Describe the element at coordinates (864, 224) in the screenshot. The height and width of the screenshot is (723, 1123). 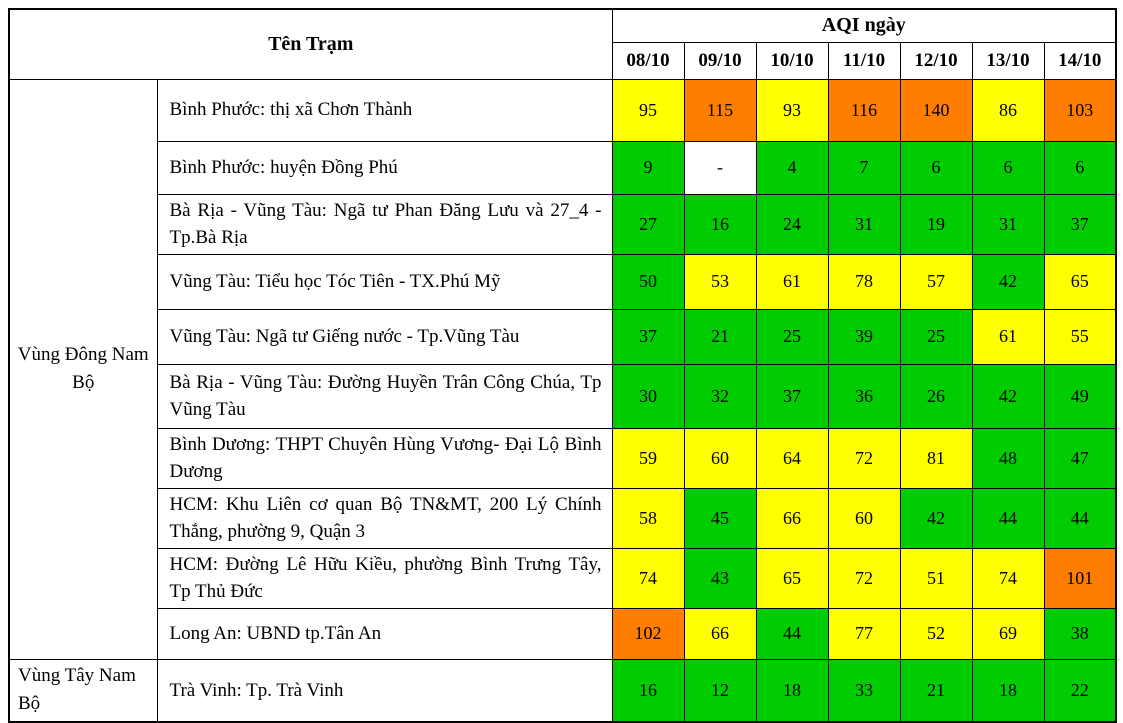
I see `aqi-value-cell: 31` at that location.